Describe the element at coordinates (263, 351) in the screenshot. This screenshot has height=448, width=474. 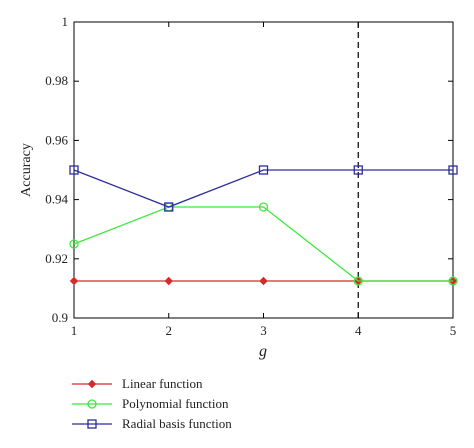
I see `x-axis-label: g` at that location.